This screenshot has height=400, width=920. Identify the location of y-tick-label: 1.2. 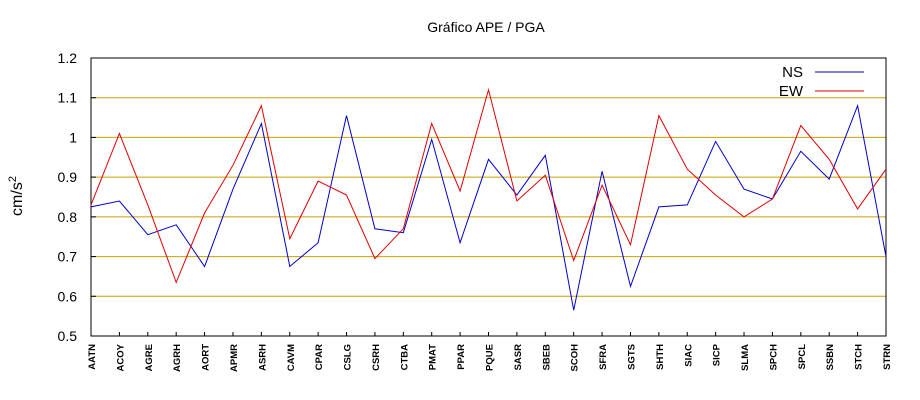
(68, 58).